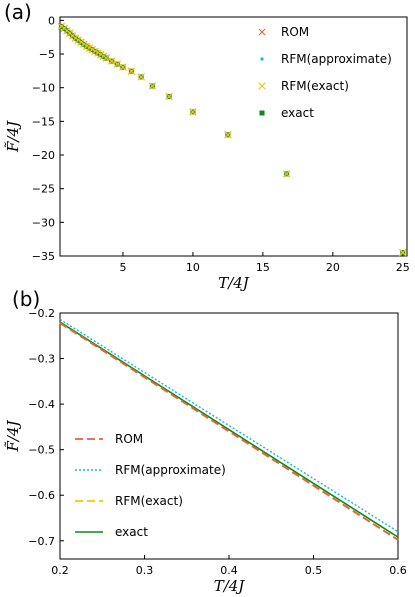 The height and width of the screenshot is (597, 415). I want to click on legend-b-label: ROM, so click(129, 439).